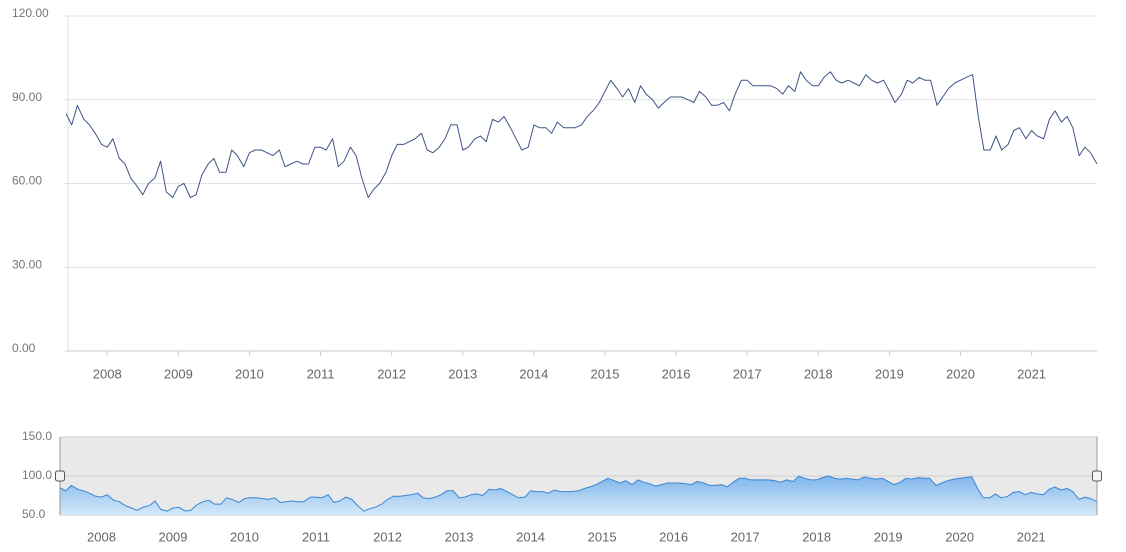 The image size is (1126, 552). What do you see at coordinates (27, 264) in the screenshot?
I see `y-tick-label: 30.00` at bounding box center [27, 264].